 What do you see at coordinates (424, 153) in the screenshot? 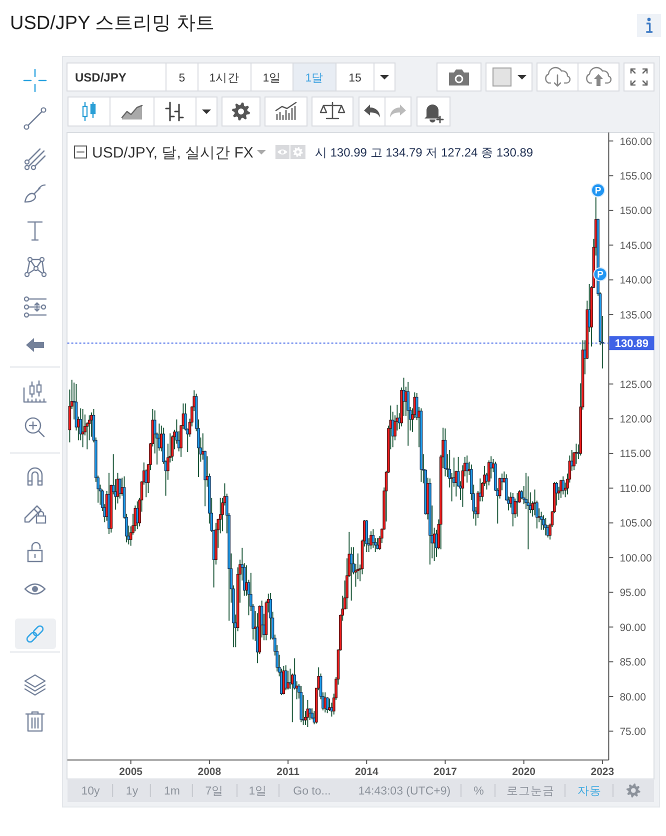
I see `annotation: 시 130.99 고 134.79 저 127.24 종 130.89` at bounding box center [424, 153].